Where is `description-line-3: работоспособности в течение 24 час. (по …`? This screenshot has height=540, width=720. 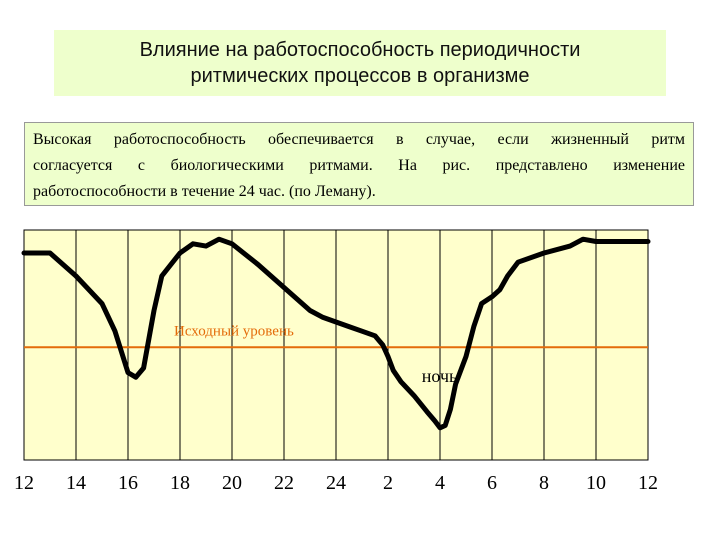 description-line-3: работоспособности в течение 24 час. (по … is located at coordinates (204, 191).